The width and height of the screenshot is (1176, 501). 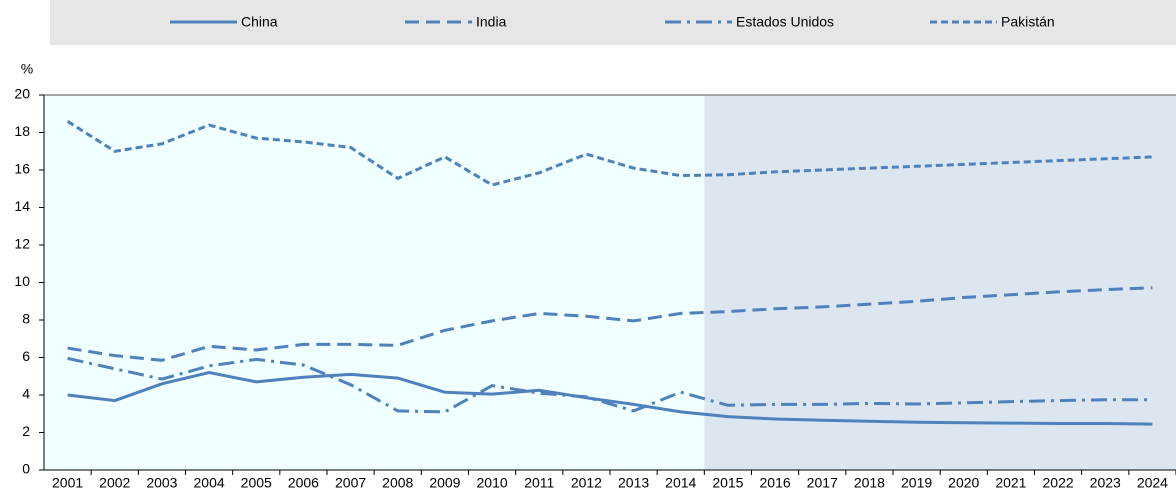 I want to click on x-tick-label: 2013, so click(x=633, y=483).